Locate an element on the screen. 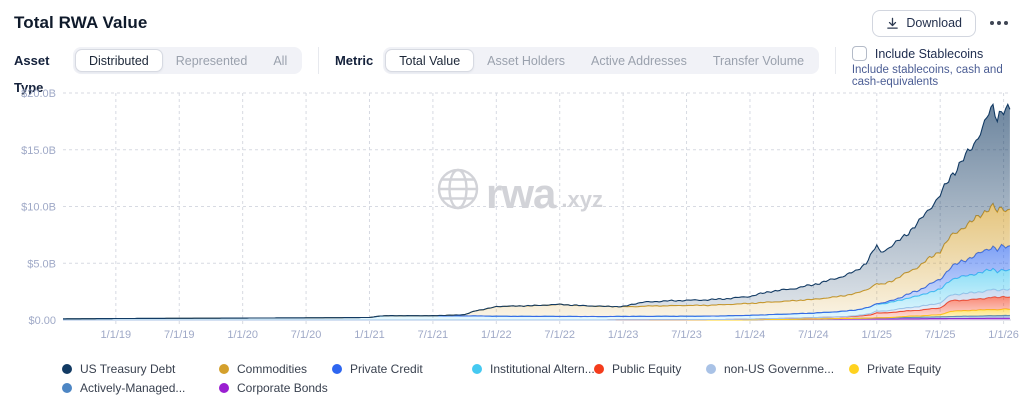 Image resolution: width=1024 pixels, height=401 pixels. include-stablecoins-label: Include Stablecoins is located at coordinates (929, 53).